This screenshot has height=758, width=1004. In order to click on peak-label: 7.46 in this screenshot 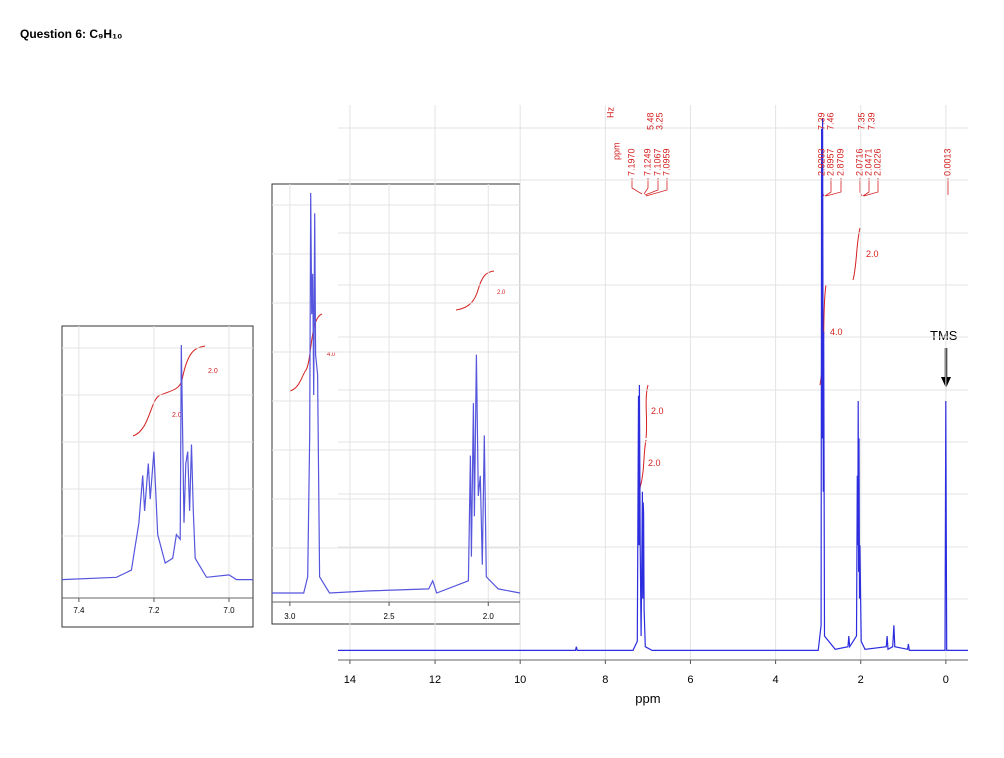, I will do `click(830, 121)`.